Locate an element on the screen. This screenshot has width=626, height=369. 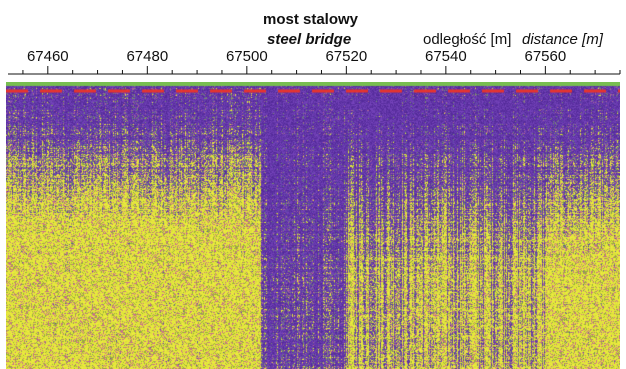
x-axis-label: odległość [m] is located at coordinates (467, 39).